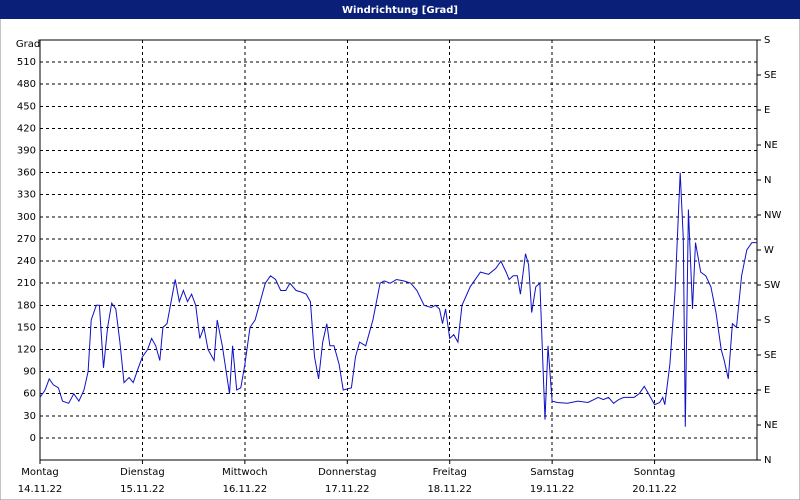 This screenshot has width=800, height=500. I want to click on x-tick-date: 18.11.22, so click(449, 489).